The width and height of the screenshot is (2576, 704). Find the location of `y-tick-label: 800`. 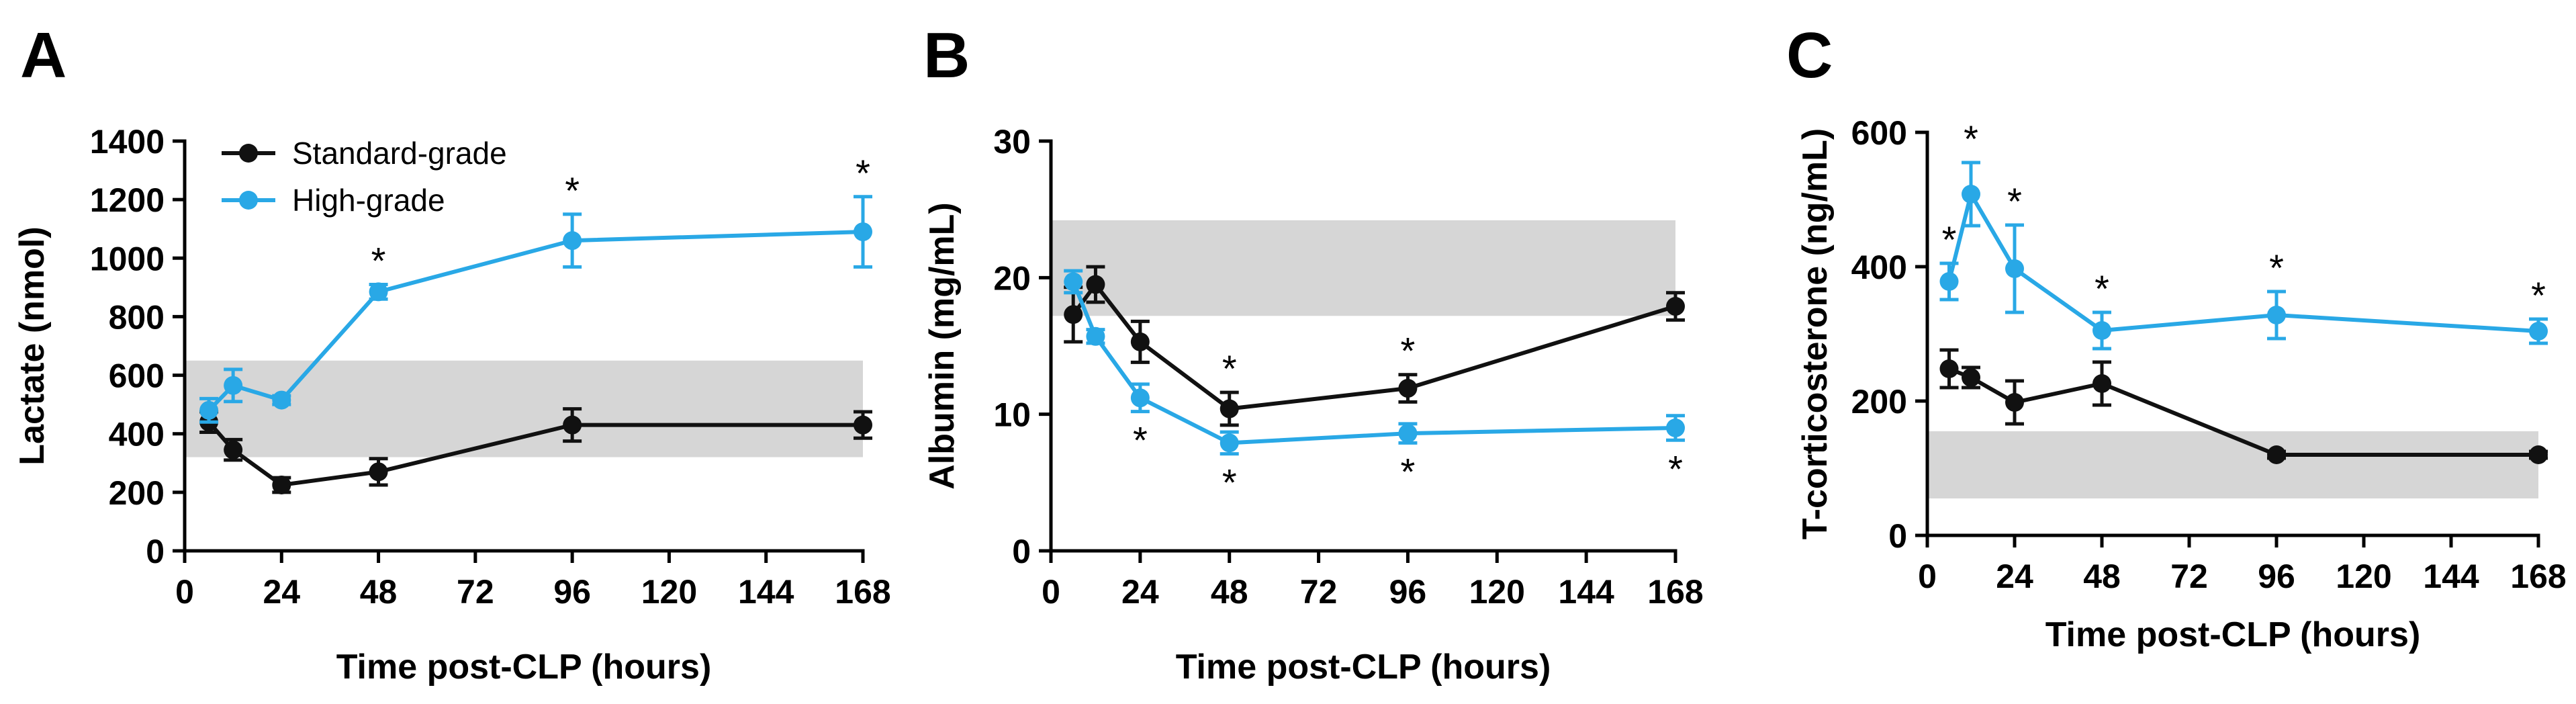

y-tick-label: 800 is located at coordinates (137, 317).